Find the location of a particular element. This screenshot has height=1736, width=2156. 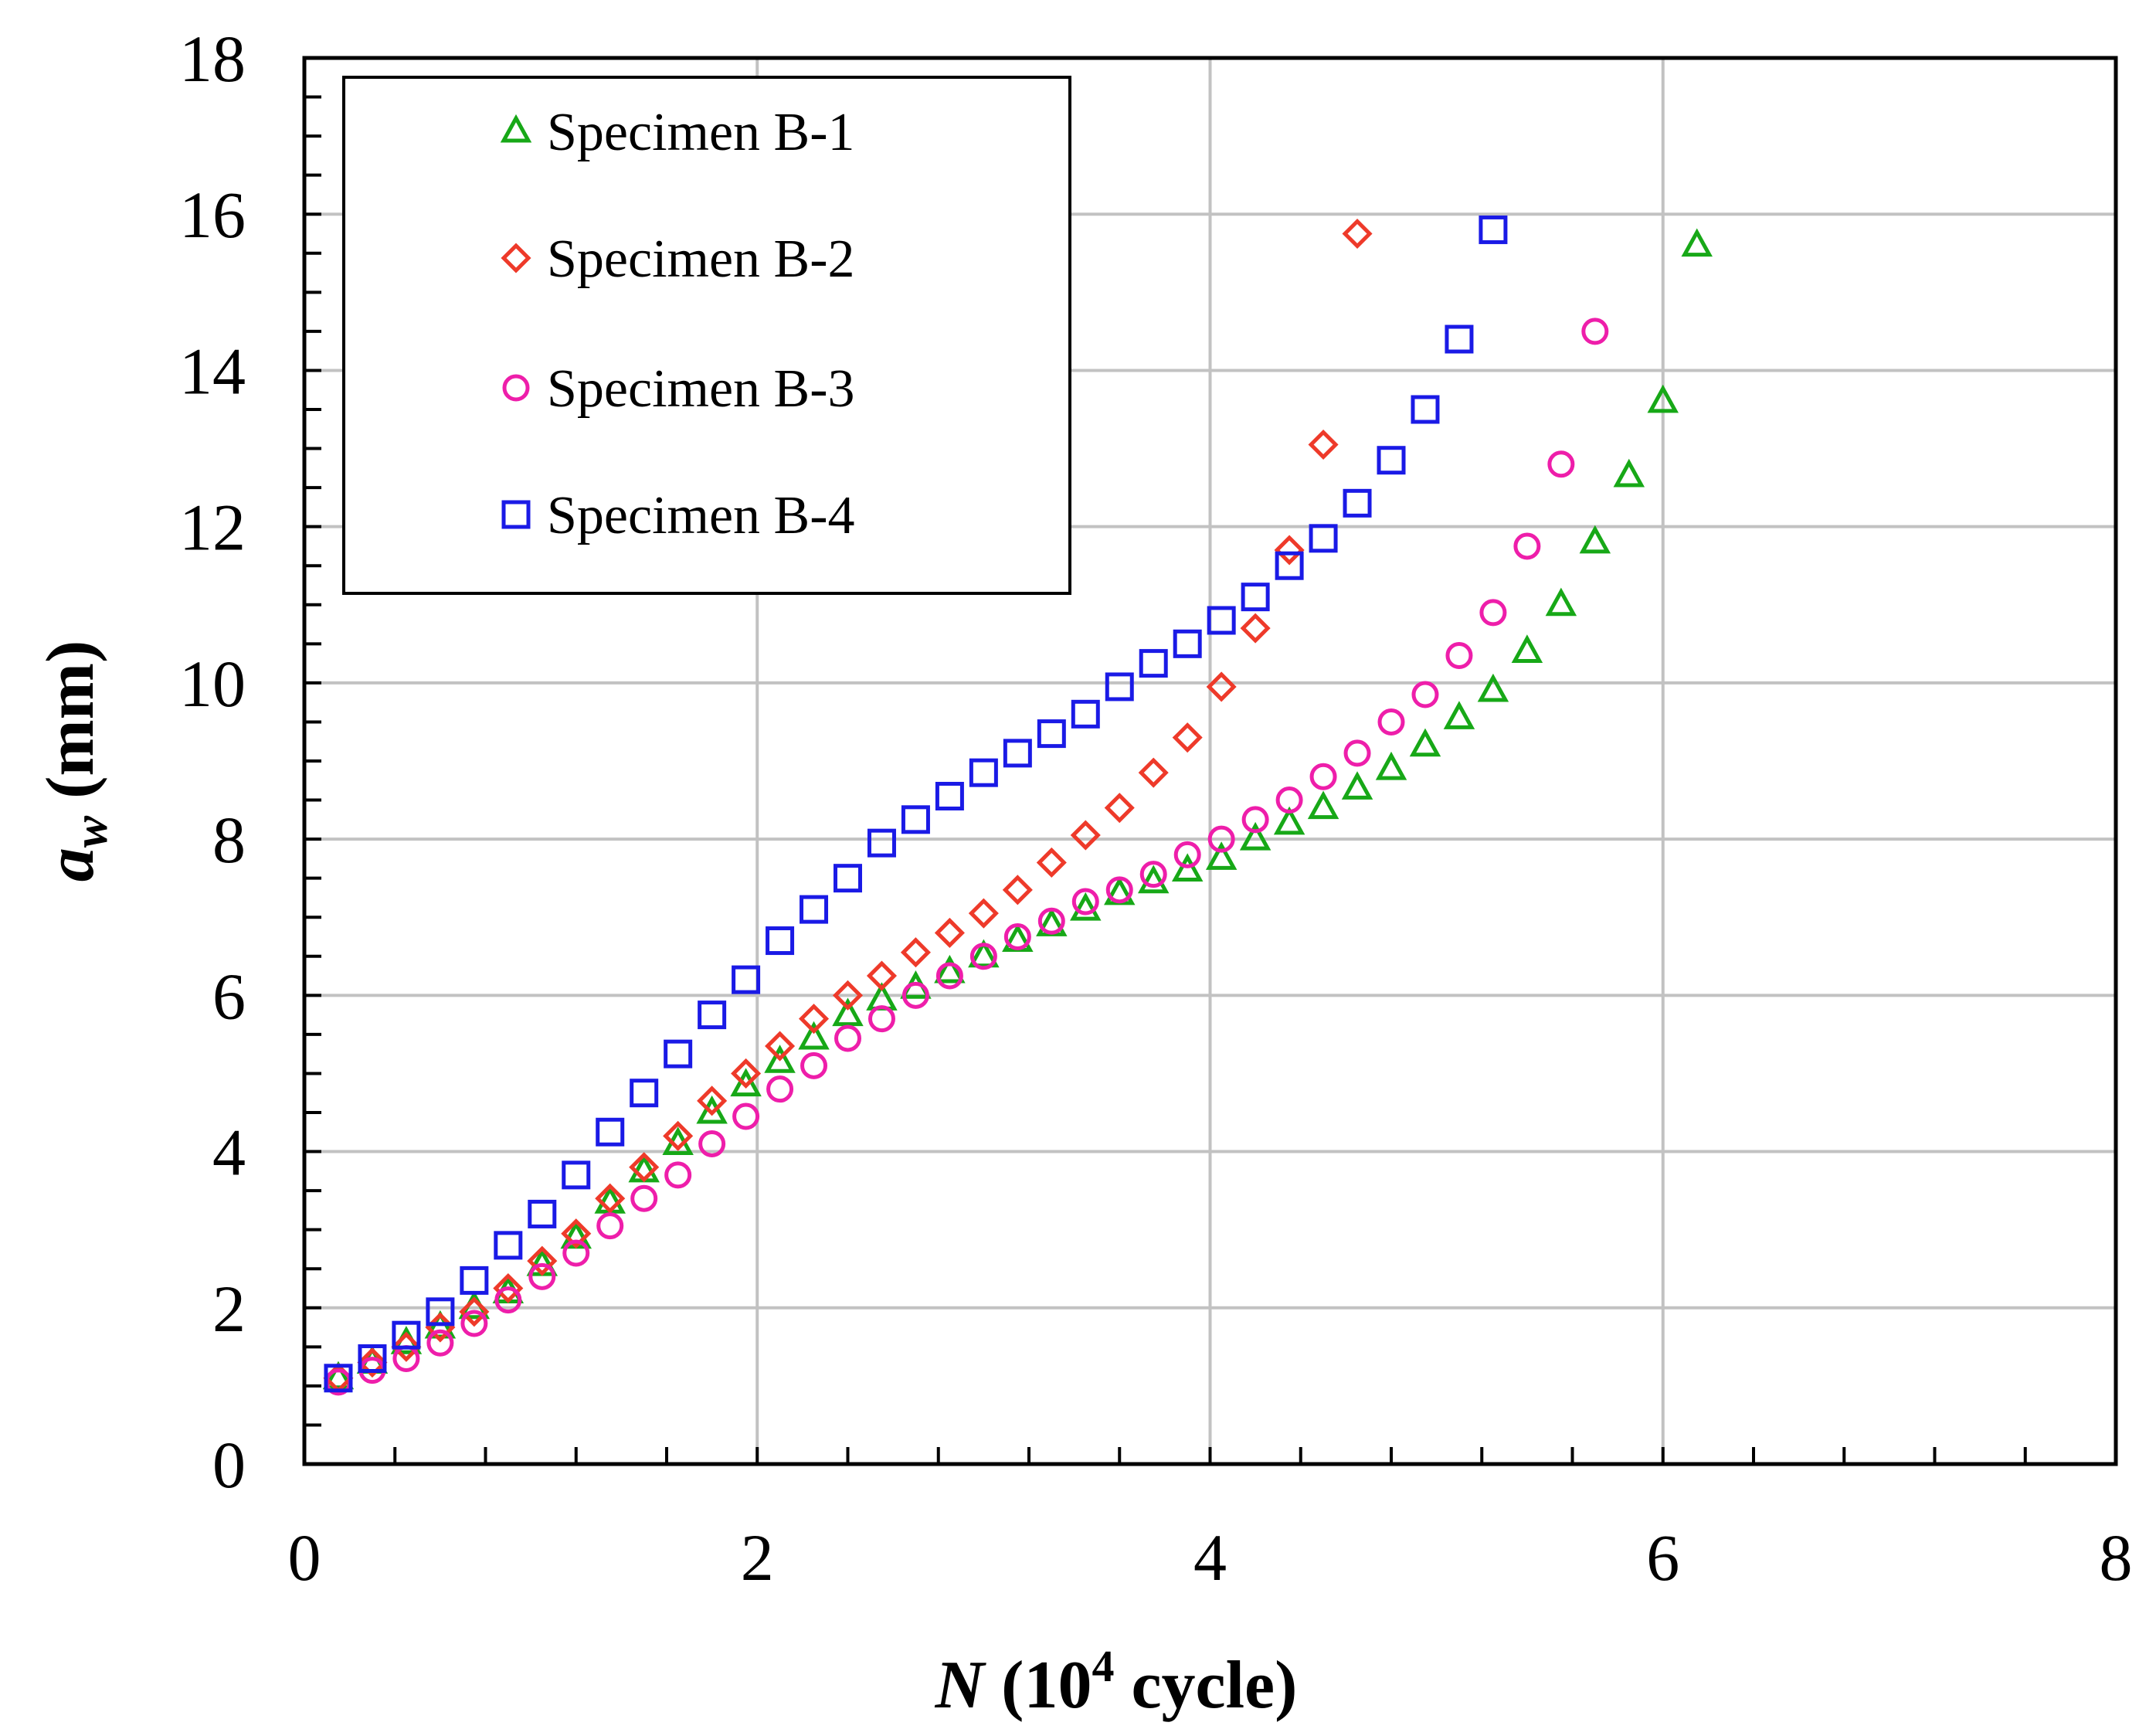

x-tick-label: 6 is located at coordinates (1663, 1557).